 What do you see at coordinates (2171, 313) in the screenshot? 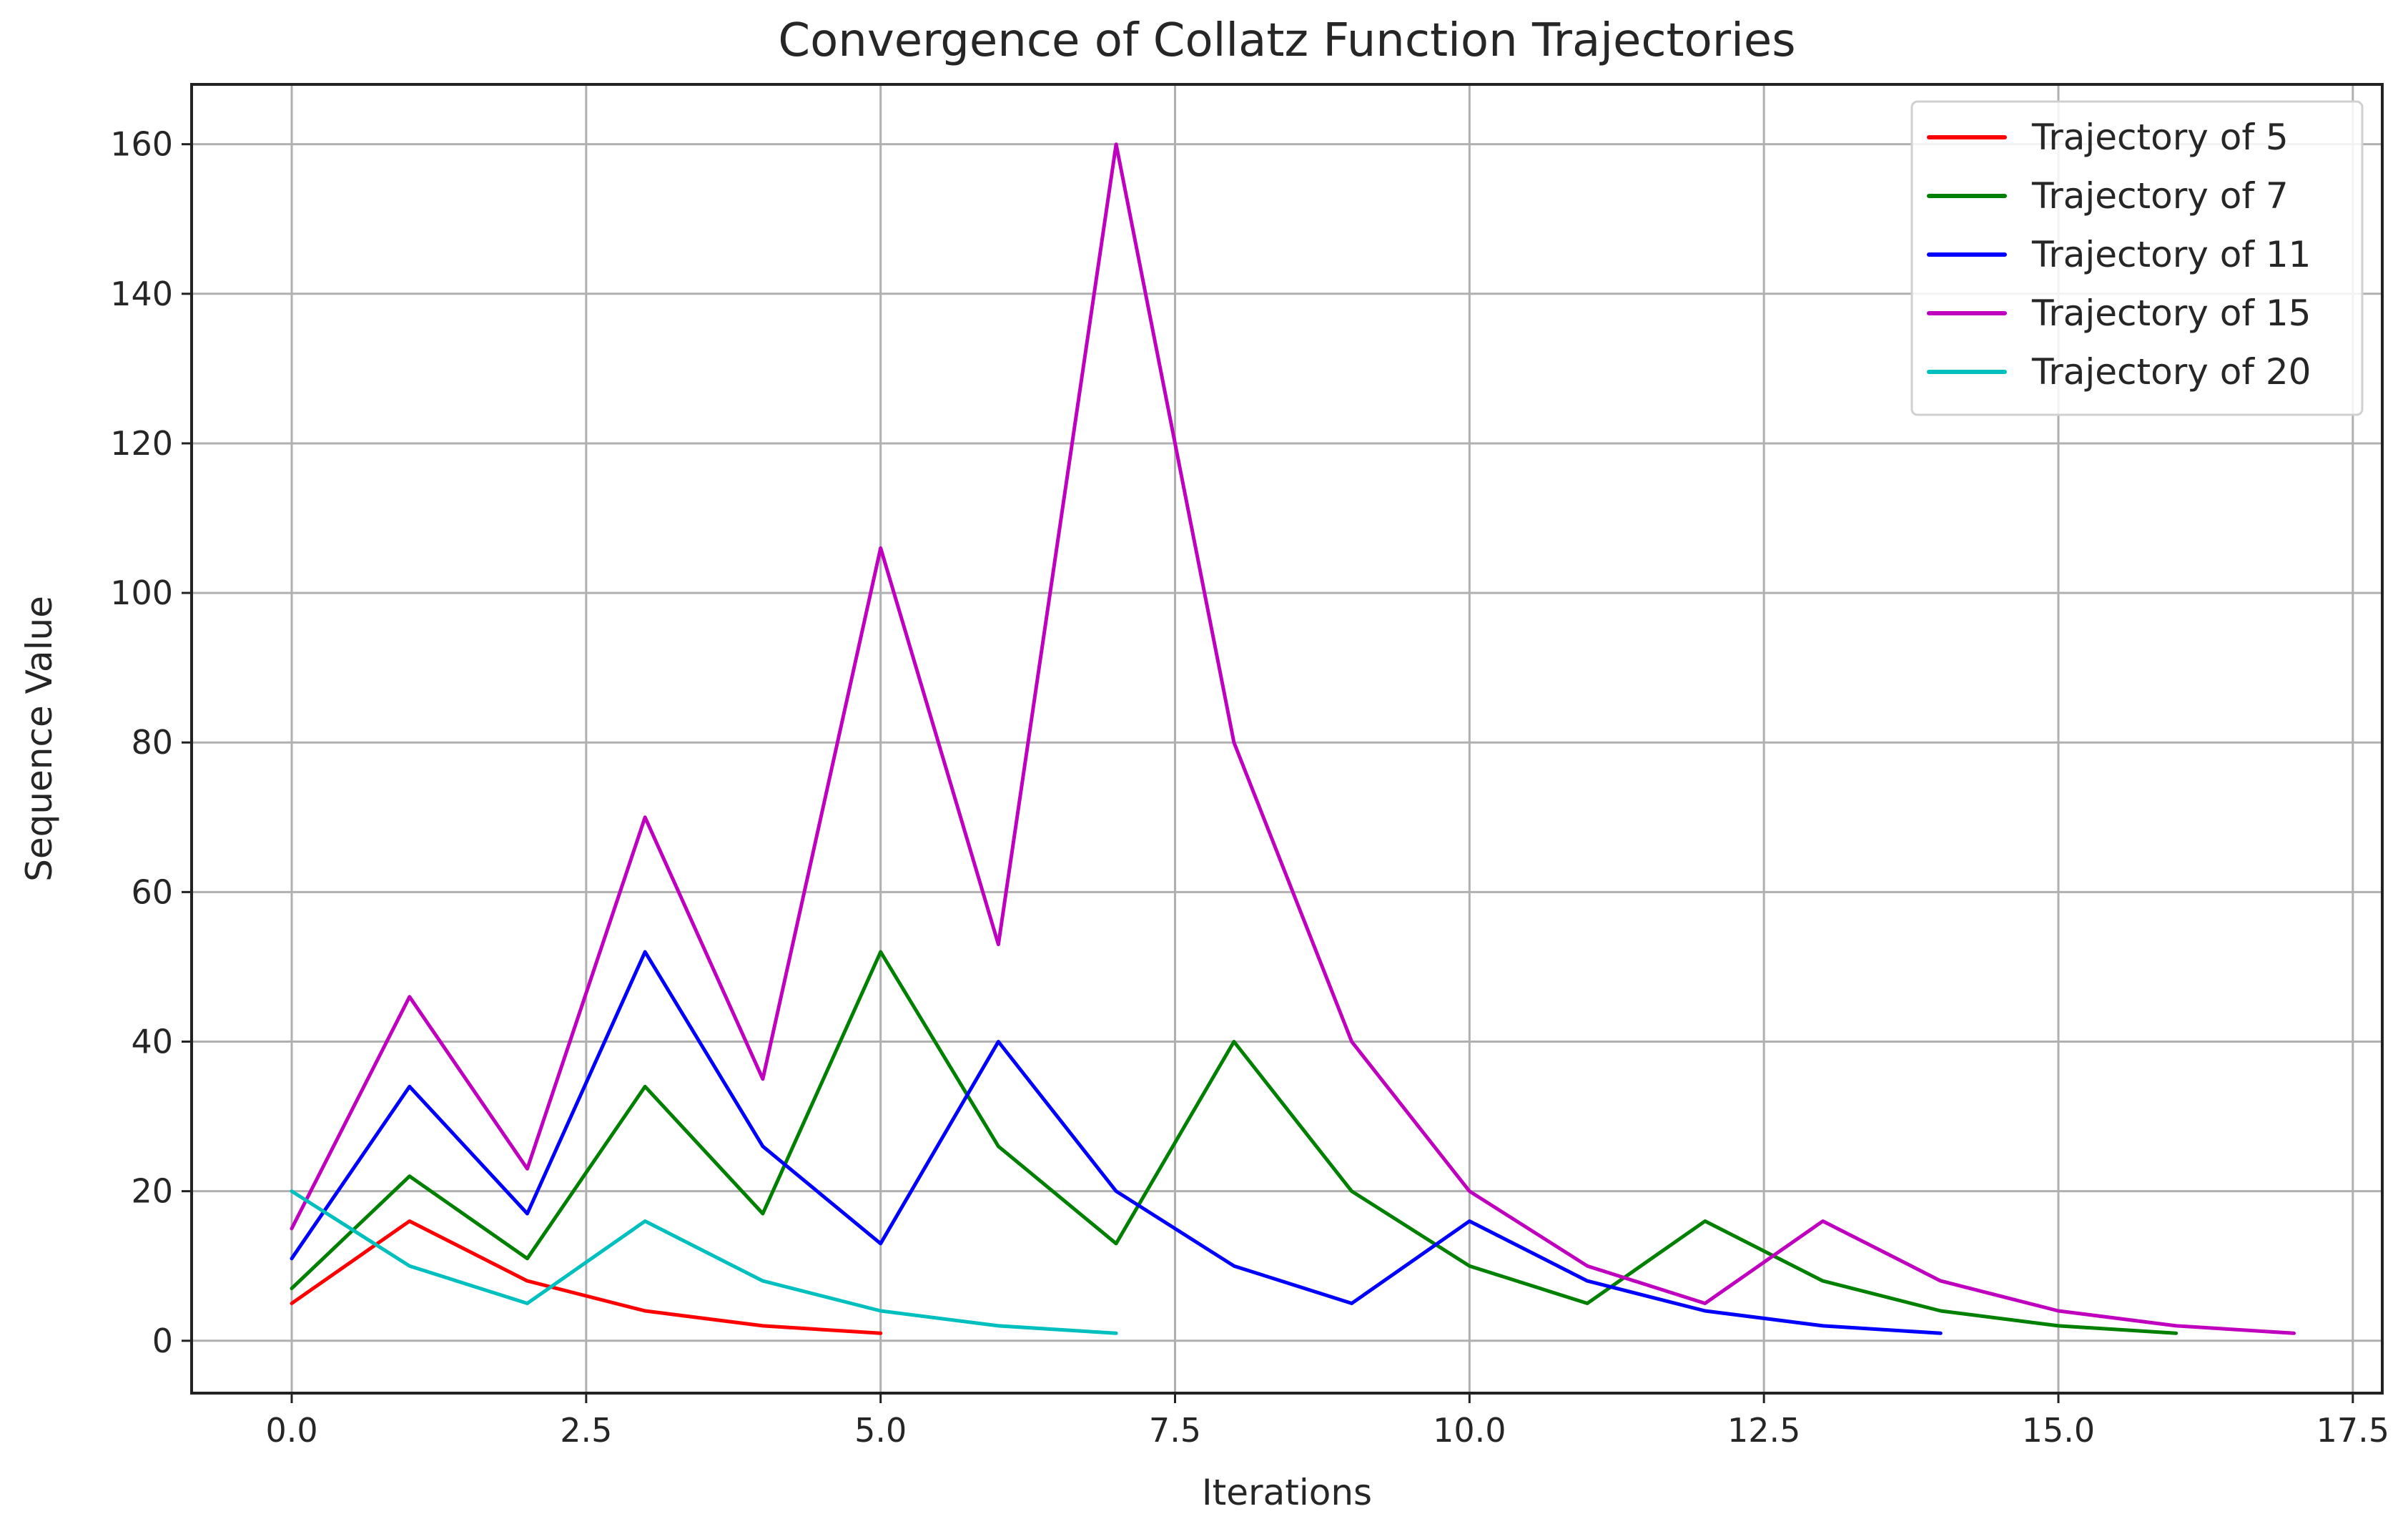
I see `legend-label-4: Trajectory of 15` at bounding box center [2171, 313].